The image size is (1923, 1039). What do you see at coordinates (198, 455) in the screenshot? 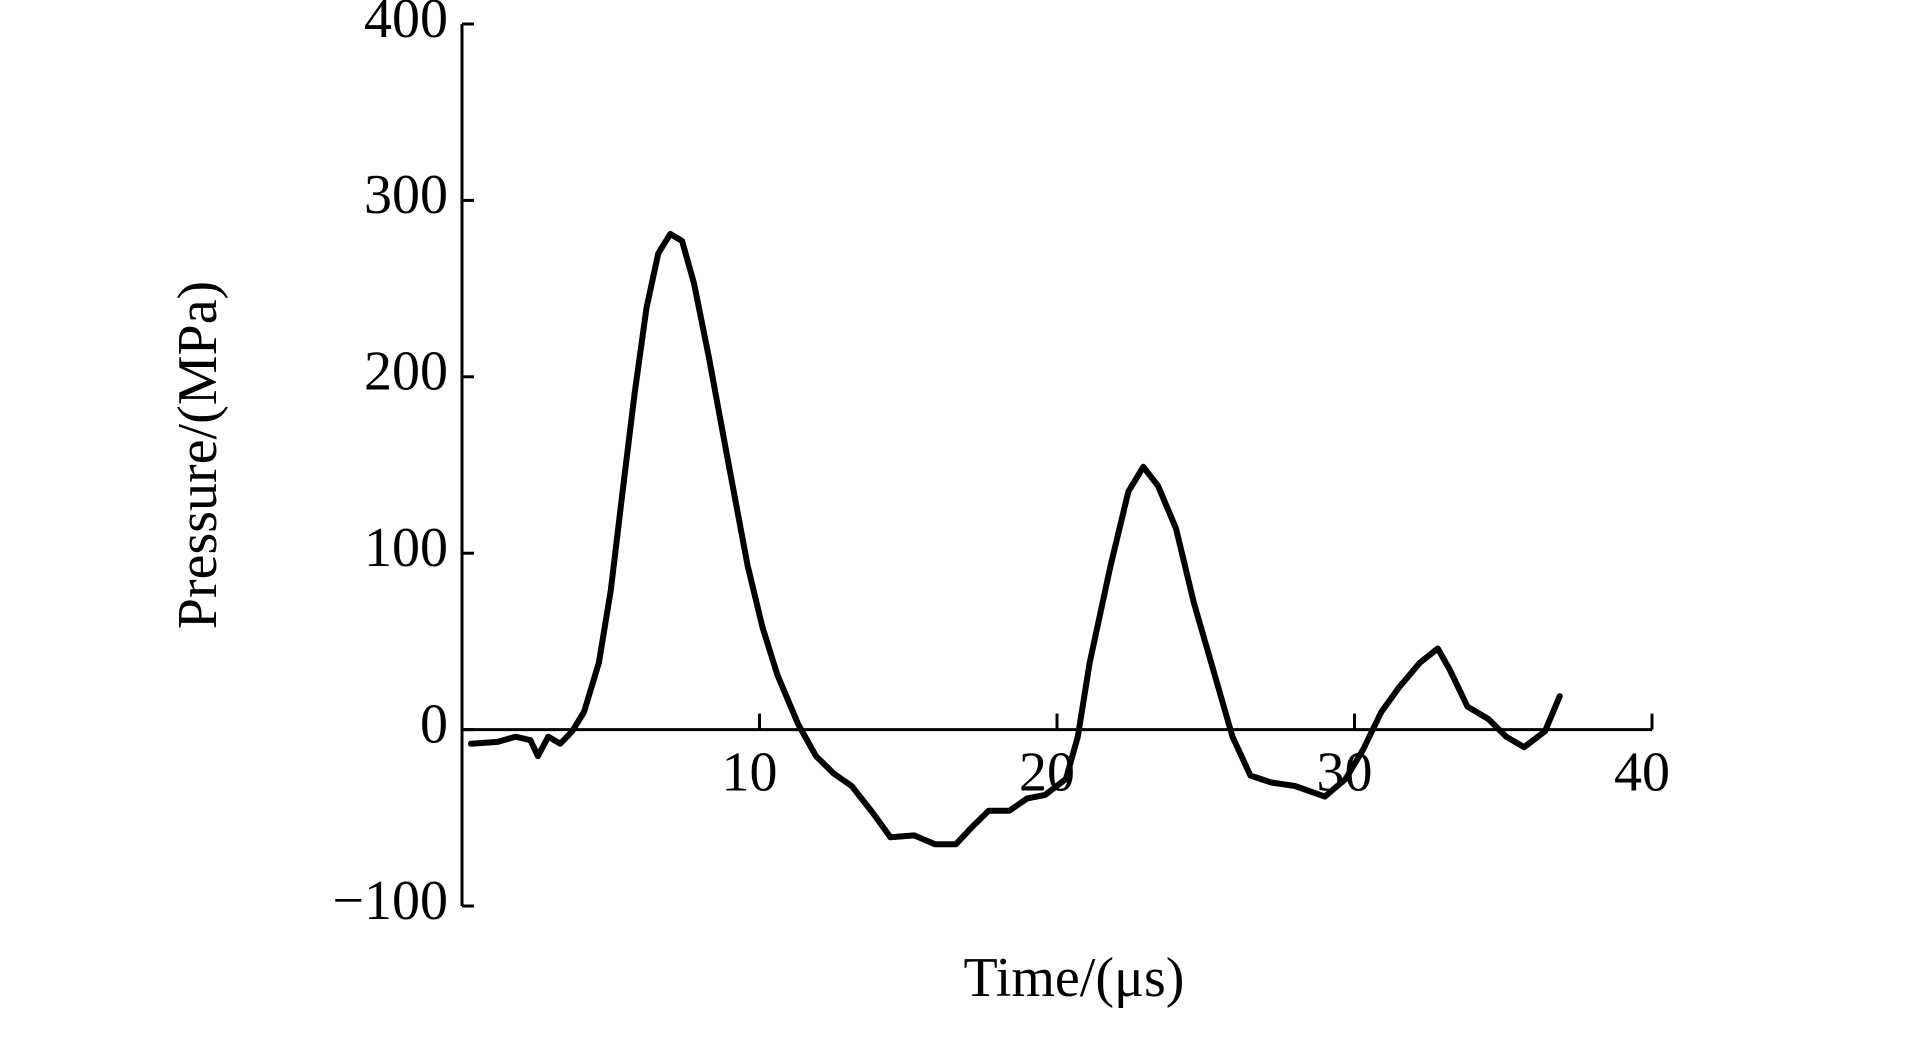
I see `y-axis-label: Pressure/(MPa)` at bounding box center [198, 455].